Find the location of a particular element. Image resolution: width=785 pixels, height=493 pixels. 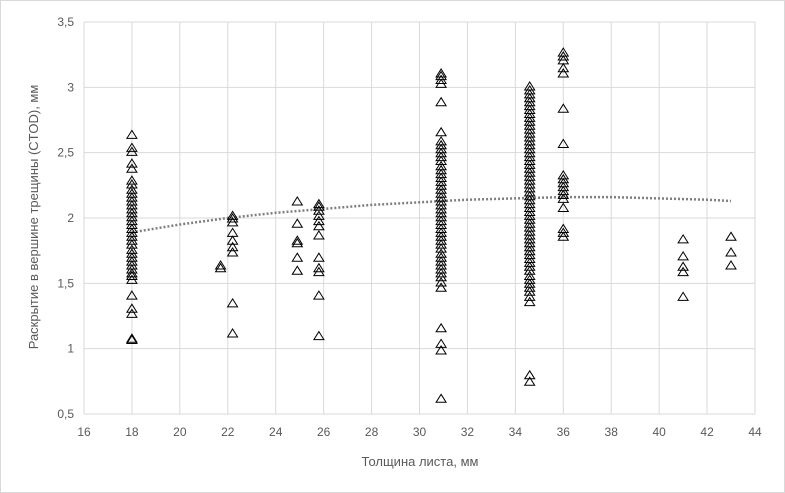

x-tick-label: 18 is located at coordinates (132, 432).